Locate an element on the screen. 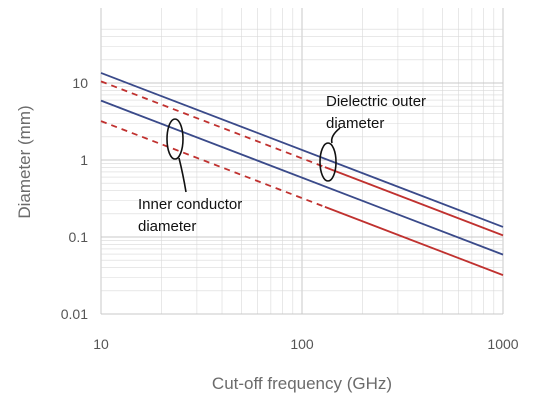 This screenshot has height=402, width=554. inner-annotation-line2: diameter is located at coordinates (167, 226).